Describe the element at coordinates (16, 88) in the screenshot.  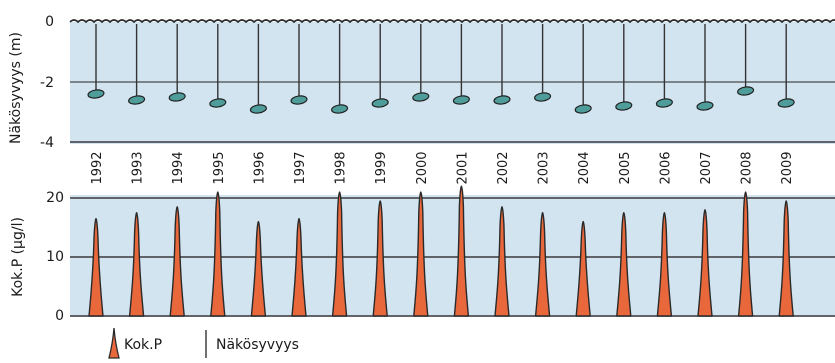
I see `visibility-y-axis-label: Näkösyvyys (m)` at that location.